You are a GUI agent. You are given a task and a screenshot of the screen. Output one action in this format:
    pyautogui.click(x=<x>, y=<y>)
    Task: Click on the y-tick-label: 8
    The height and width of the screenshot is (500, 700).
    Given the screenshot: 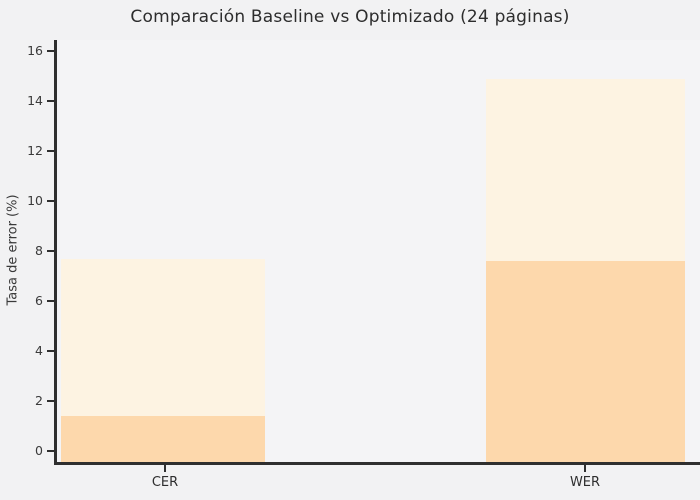 What is the action you would take?
    pyautogui.click(x=39, y=250)
    